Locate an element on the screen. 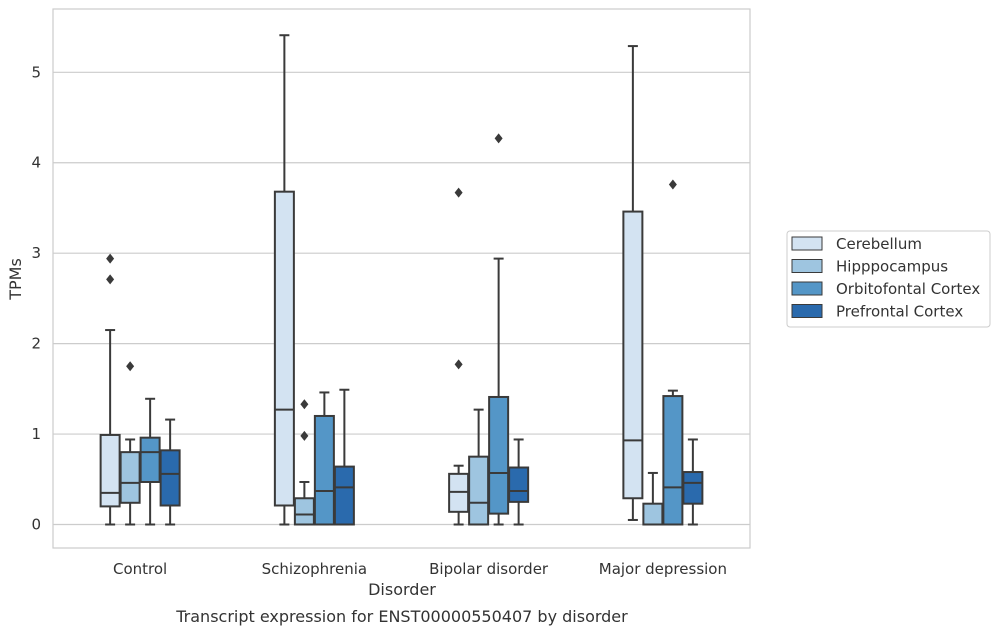 The height and width of the screenshot is (634, 999). legend-entry-label: Cerebellum is located at coordinates (879, 244).